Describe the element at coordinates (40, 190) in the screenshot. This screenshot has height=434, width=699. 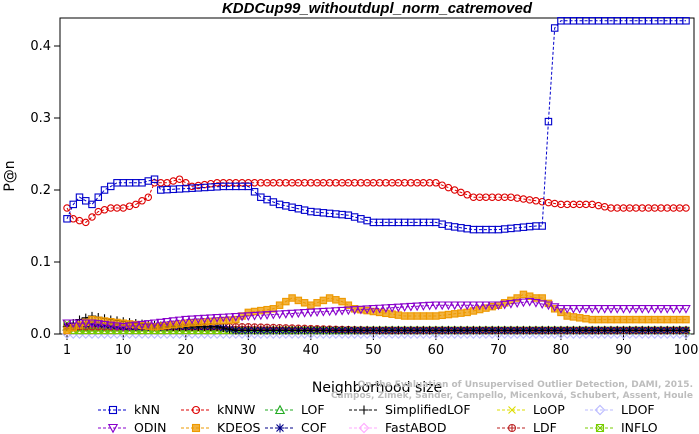
I see `y-tick-label: 0.2` at that location.